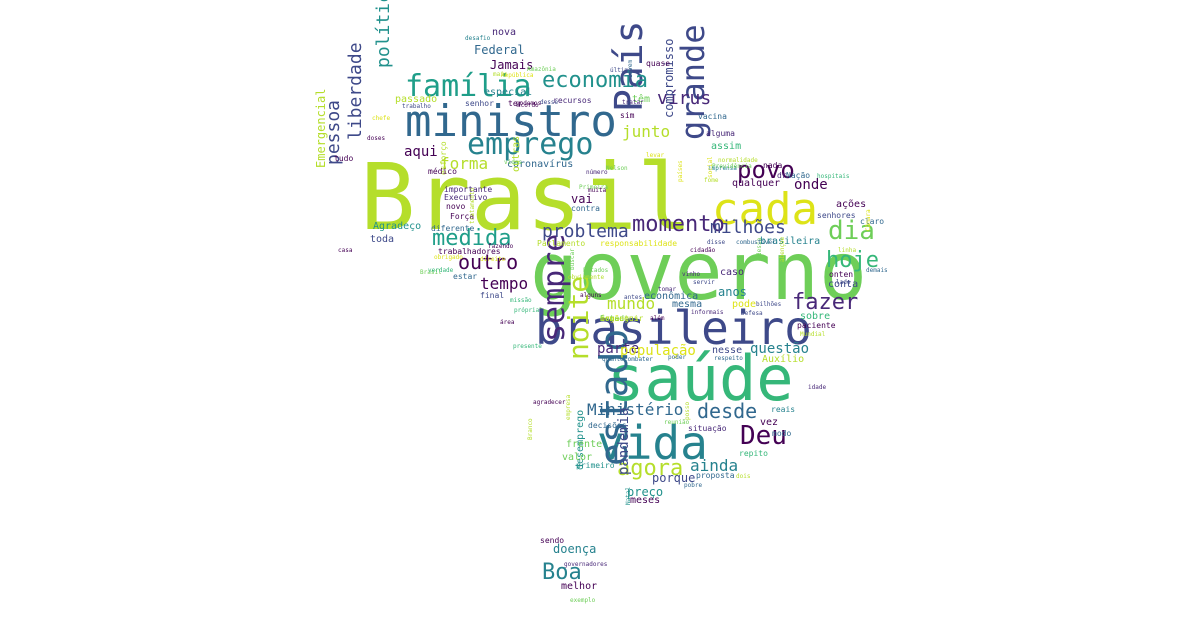 This screenshot has height=630, width=1200. I want to click on cloud-word: Força, so click(462, 216).